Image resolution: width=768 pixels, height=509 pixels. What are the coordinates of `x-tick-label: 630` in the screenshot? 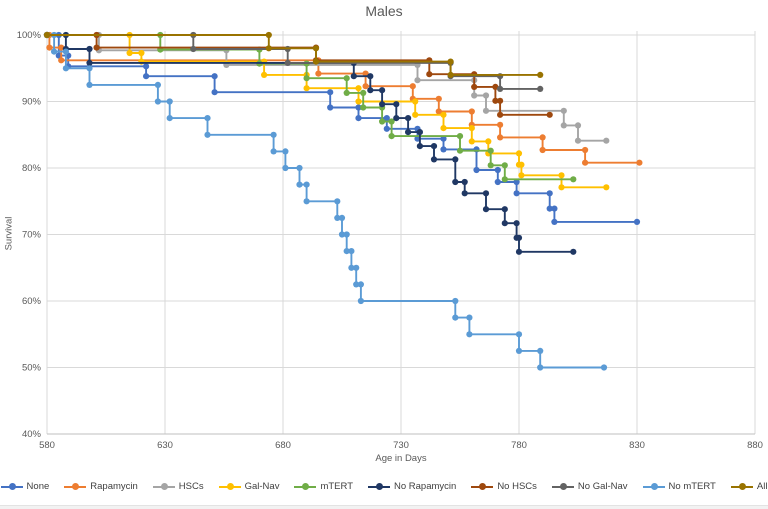 It's located at (165, 445).